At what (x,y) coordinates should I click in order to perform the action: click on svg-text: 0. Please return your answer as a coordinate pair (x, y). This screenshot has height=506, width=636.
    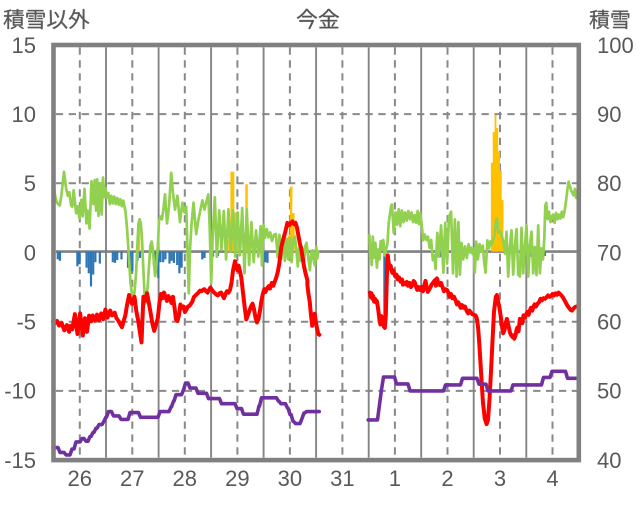
    Looking at the image, I should click on (30, 252).